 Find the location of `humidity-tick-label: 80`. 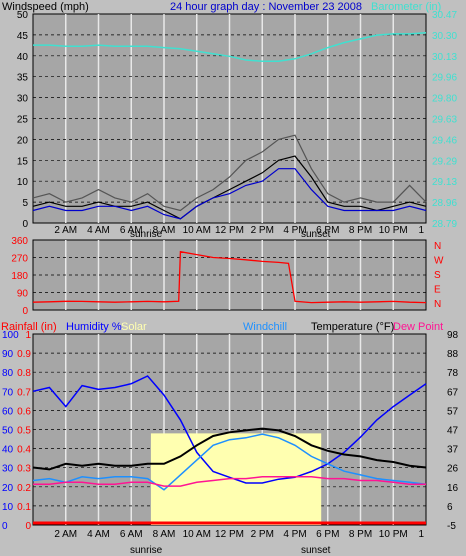

humidity-tick-label: 80 is located at coordinates (8, 373).